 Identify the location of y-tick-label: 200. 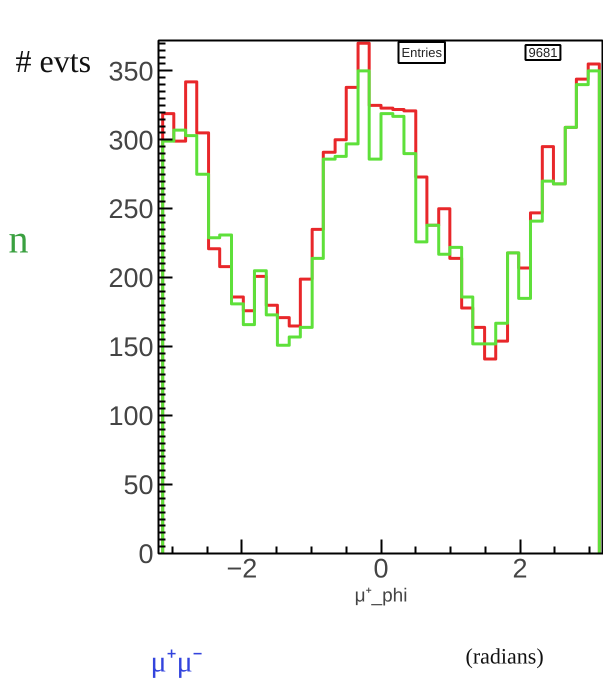
(131, 278).